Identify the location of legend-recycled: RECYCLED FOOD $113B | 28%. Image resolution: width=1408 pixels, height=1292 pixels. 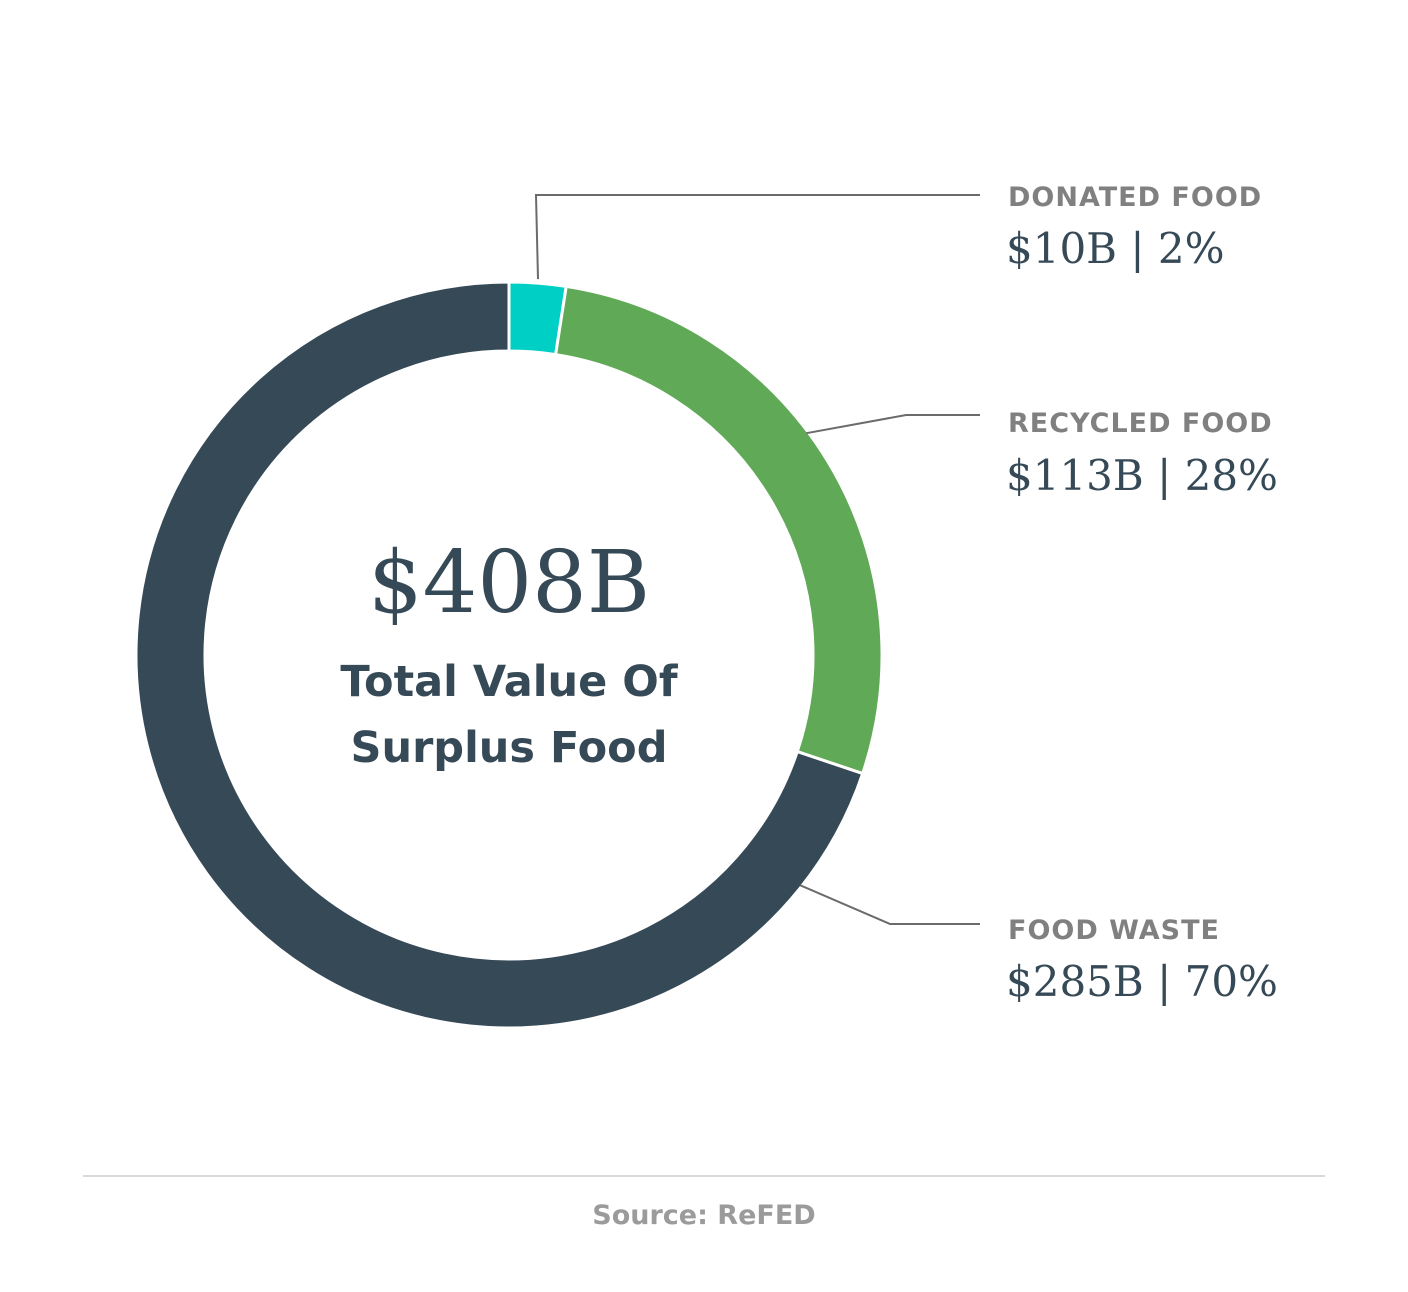
(1142, 454).